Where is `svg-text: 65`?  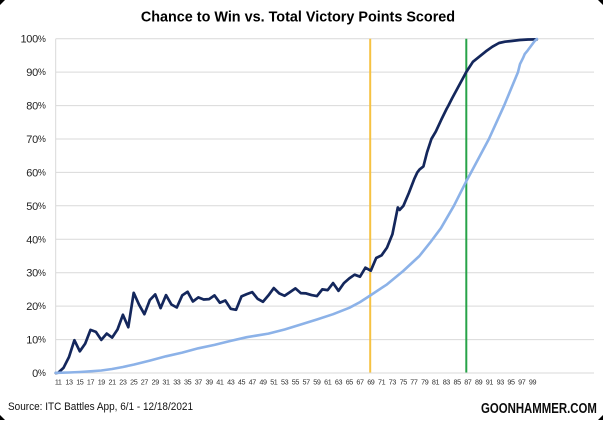
svg-text: 65 is located at coordinates (350, 381).